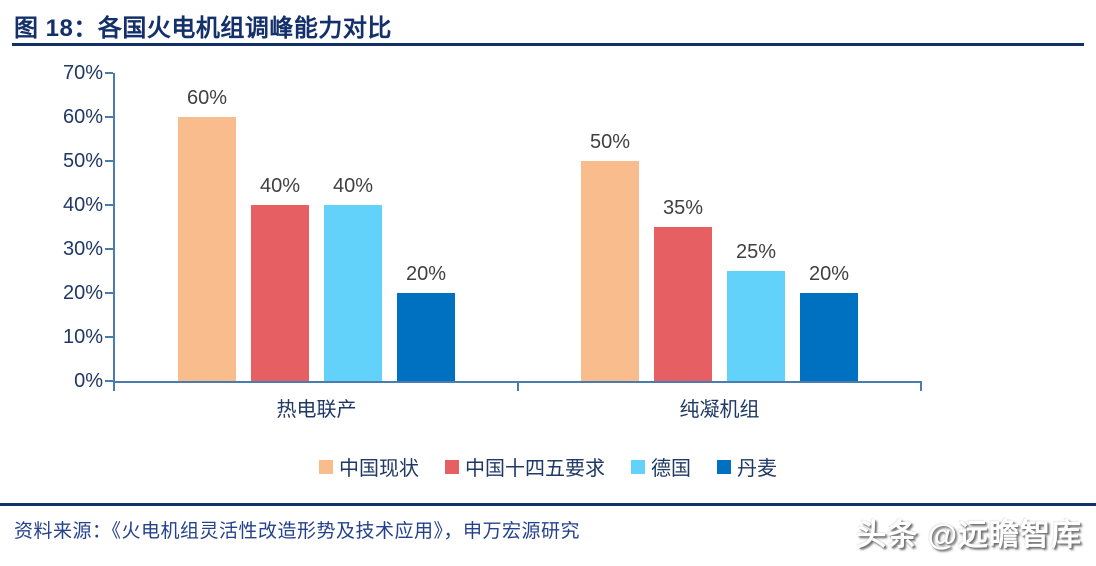 The image size is (1096, 566). I want to click on bar-中国十四五要求-热电联产, so click(280, 293).